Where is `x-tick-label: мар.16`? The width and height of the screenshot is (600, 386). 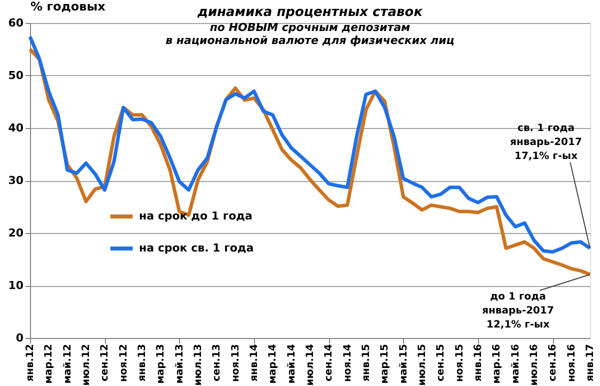 x-tick-label: мар.16 is located at coordinates (497, 364).